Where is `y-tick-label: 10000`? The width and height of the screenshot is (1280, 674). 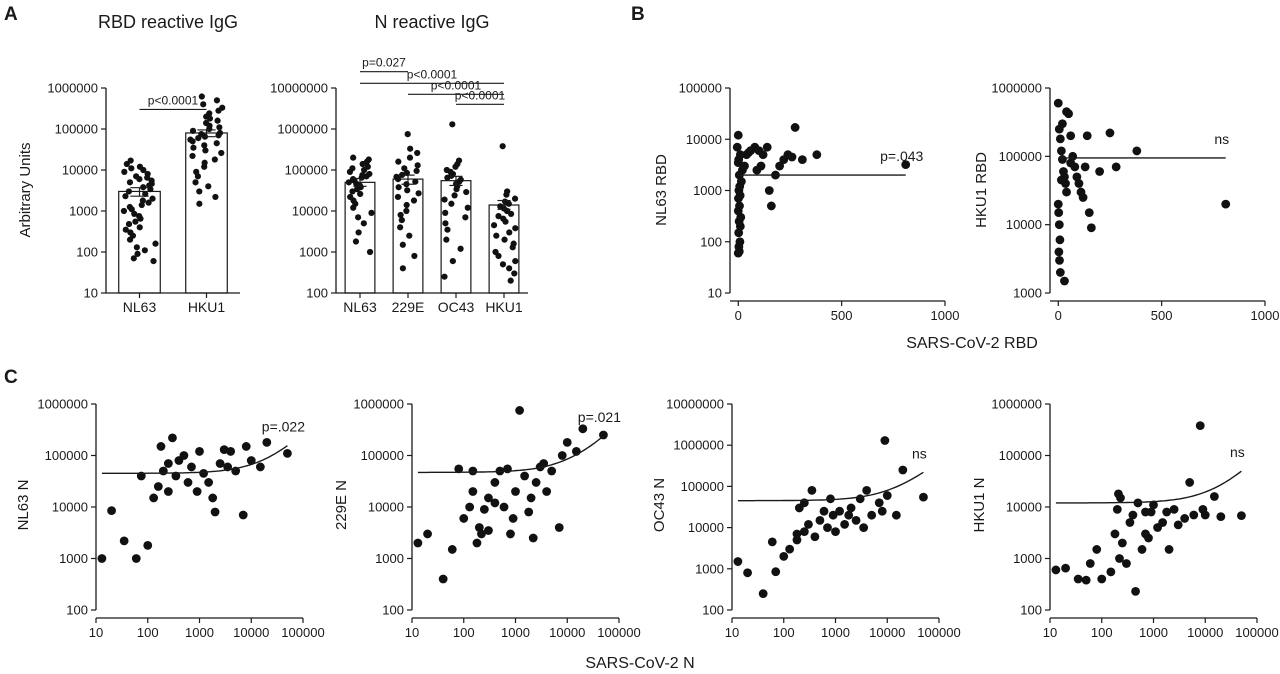 y-tick-label: 10000 is located at coordinates (70, 507).